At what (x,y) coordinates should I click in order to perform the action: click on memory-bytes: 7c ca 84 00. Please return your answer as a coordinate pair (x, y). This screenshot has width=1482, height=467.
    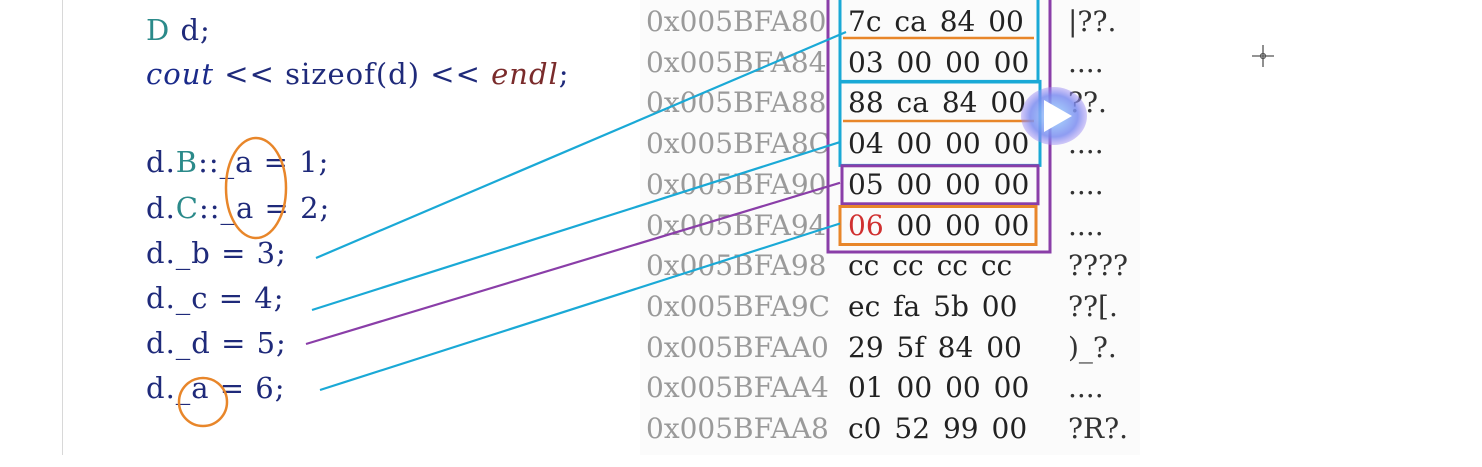
    Looking at the image, I should click on (943, 22).